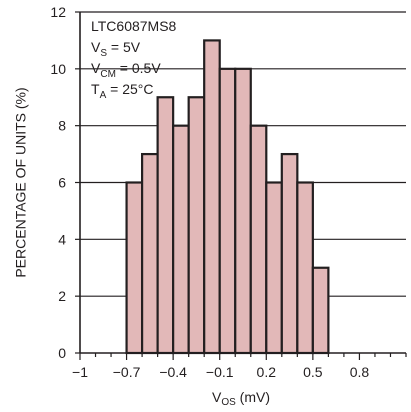 Image resolution: width=411 pixels, height=412 pixels. What do you see at coordinates (228, 402) in the screenshot?
I see `x-axis-title-sub: OS` at bounding box center [228, 402].